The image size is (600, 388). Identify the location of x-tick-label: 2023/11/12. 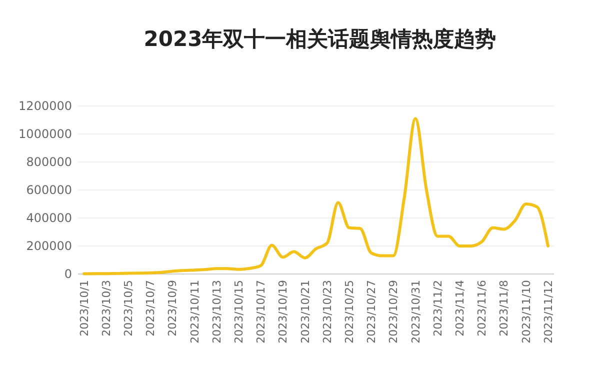
(548, 312).